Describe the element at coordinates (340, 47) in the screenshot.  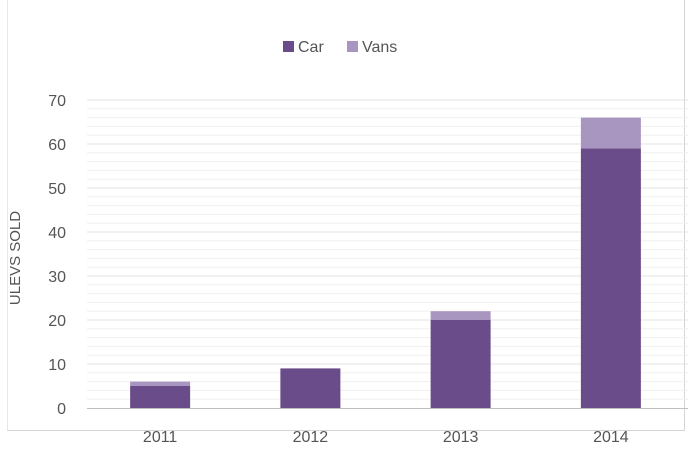
I see `chart-legend: Car Vans` at that location.